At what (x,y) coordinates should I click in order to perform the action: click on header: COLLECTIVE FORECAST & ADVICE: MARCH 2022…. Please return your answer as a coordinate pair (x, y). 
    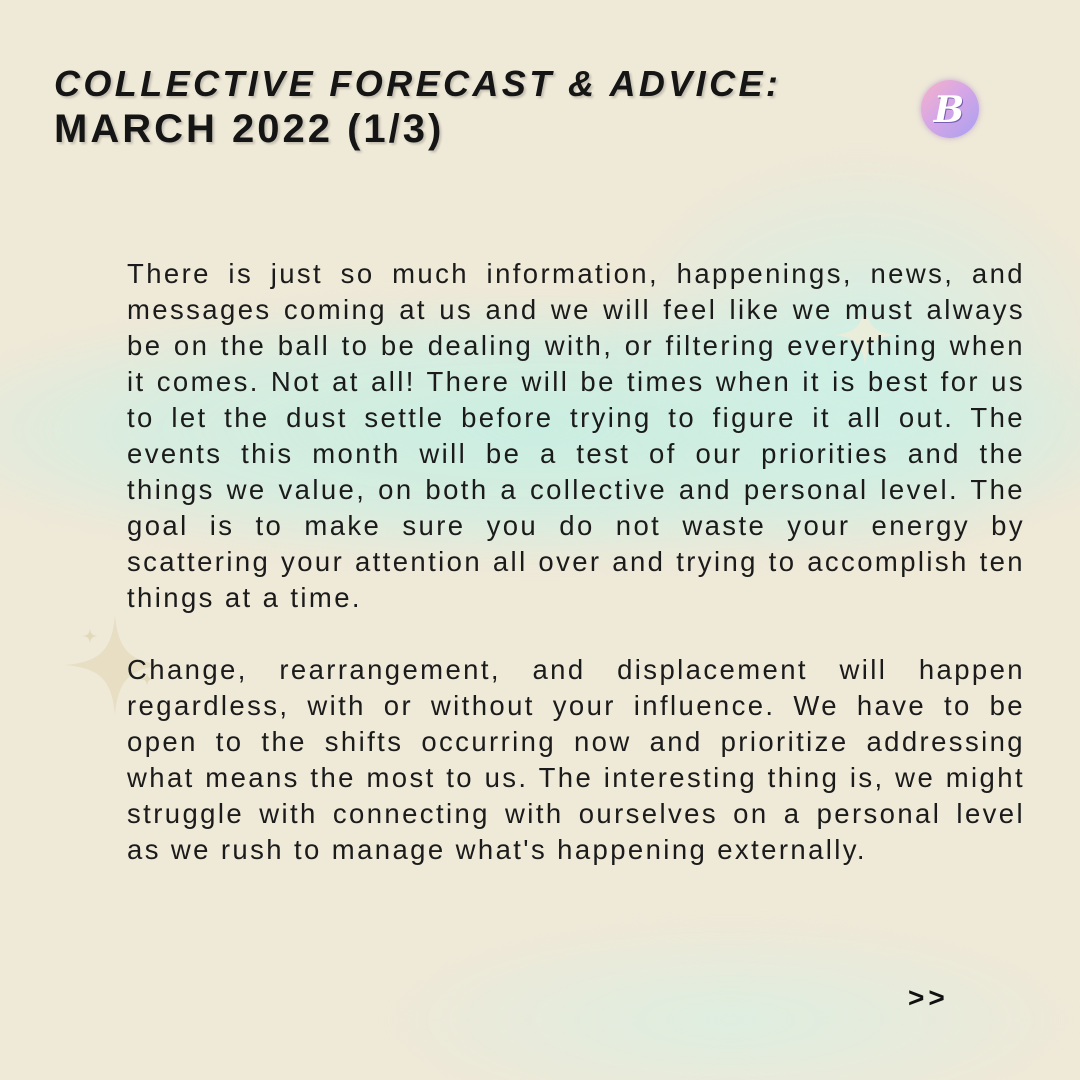
    Looking at the image, I should click on (417, 107).